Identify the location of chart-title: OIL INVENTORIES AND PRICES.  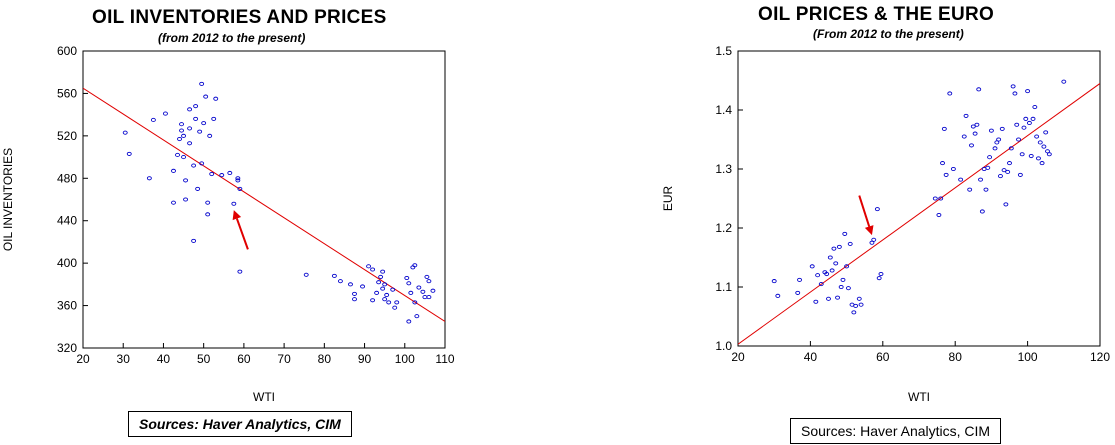
(239, 17).